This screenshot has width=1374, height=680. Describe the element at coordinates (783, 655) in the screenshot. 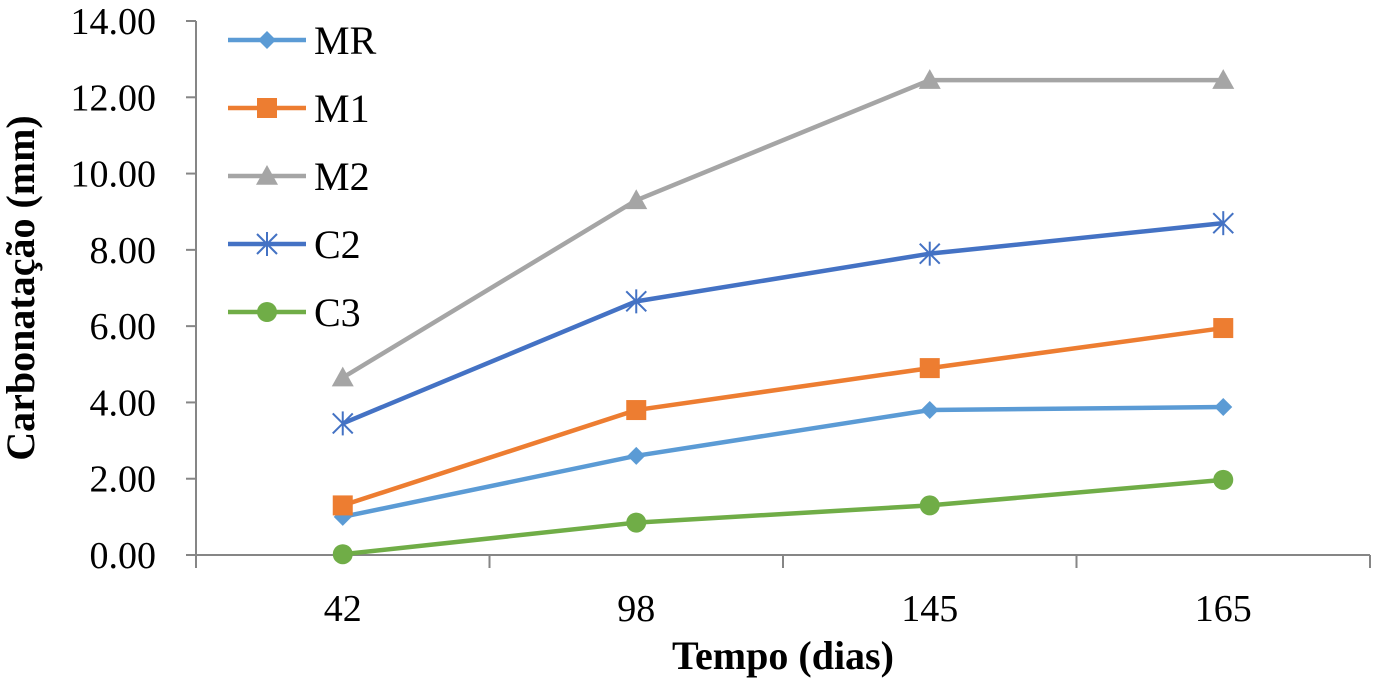

I see `x-axis-title: Tempo (dias)` at that location.